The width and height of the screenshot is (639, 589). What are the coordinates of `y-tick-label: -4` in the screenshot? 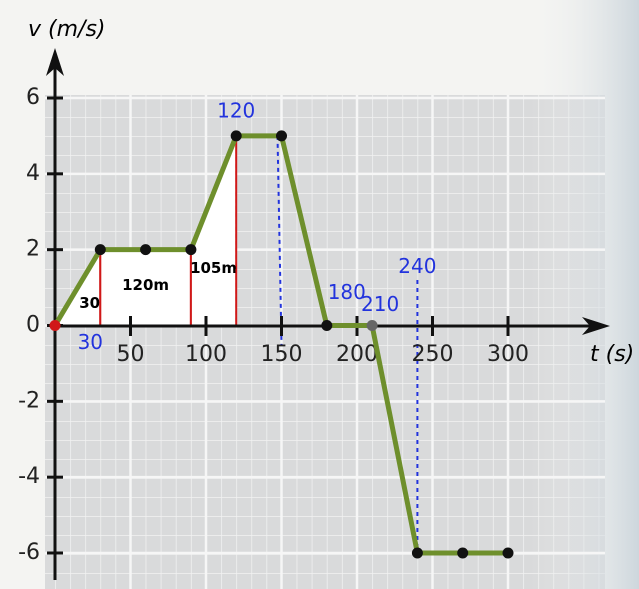 It's located at (29, 476).